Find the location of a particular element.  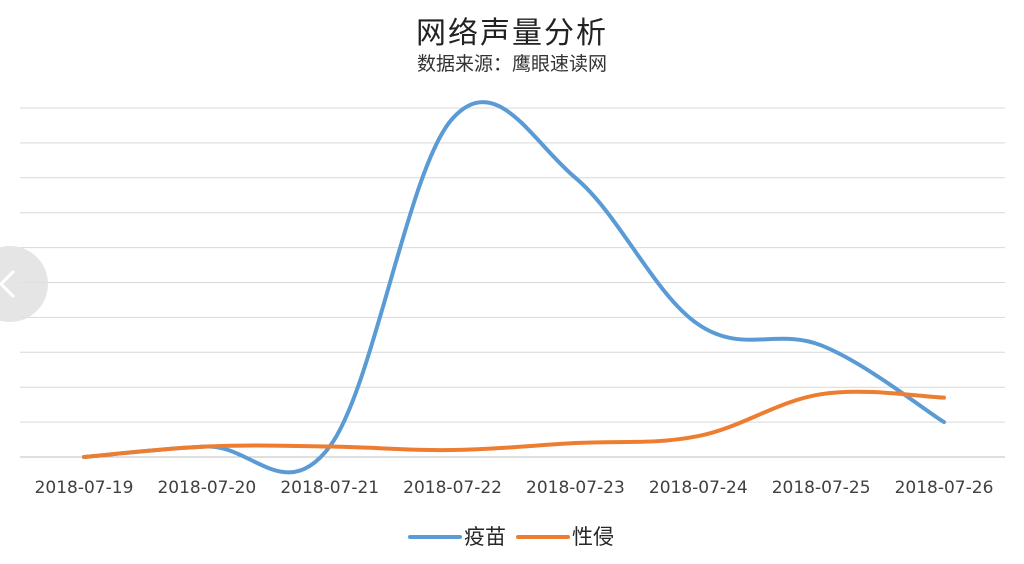

x-tick-label: 2018-07-23 is located at coordinates (575, 488).